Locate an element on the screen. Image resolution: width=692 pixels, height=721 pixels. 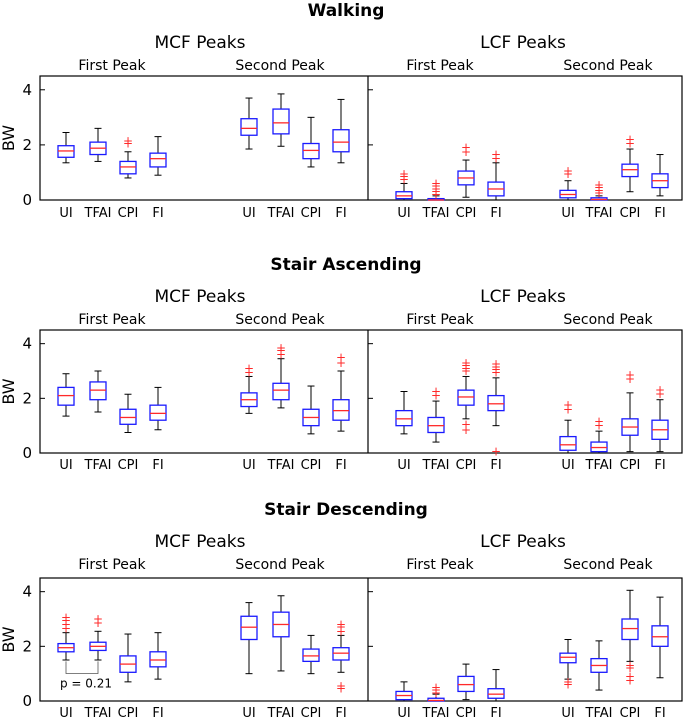
box-tfai: ++ is located at coordinates (599, 434).